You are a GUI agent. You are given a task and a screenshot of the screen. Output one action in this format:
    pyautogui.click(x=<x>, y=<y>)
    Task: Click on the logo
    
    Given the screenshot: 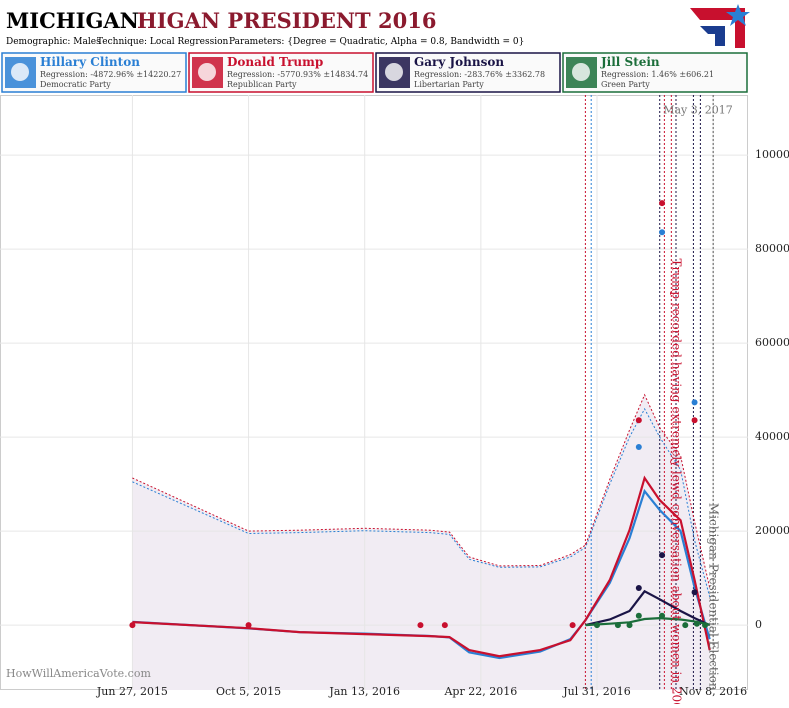 What is the action you would take?
    pyautogui.click(x=720, y=26)
    